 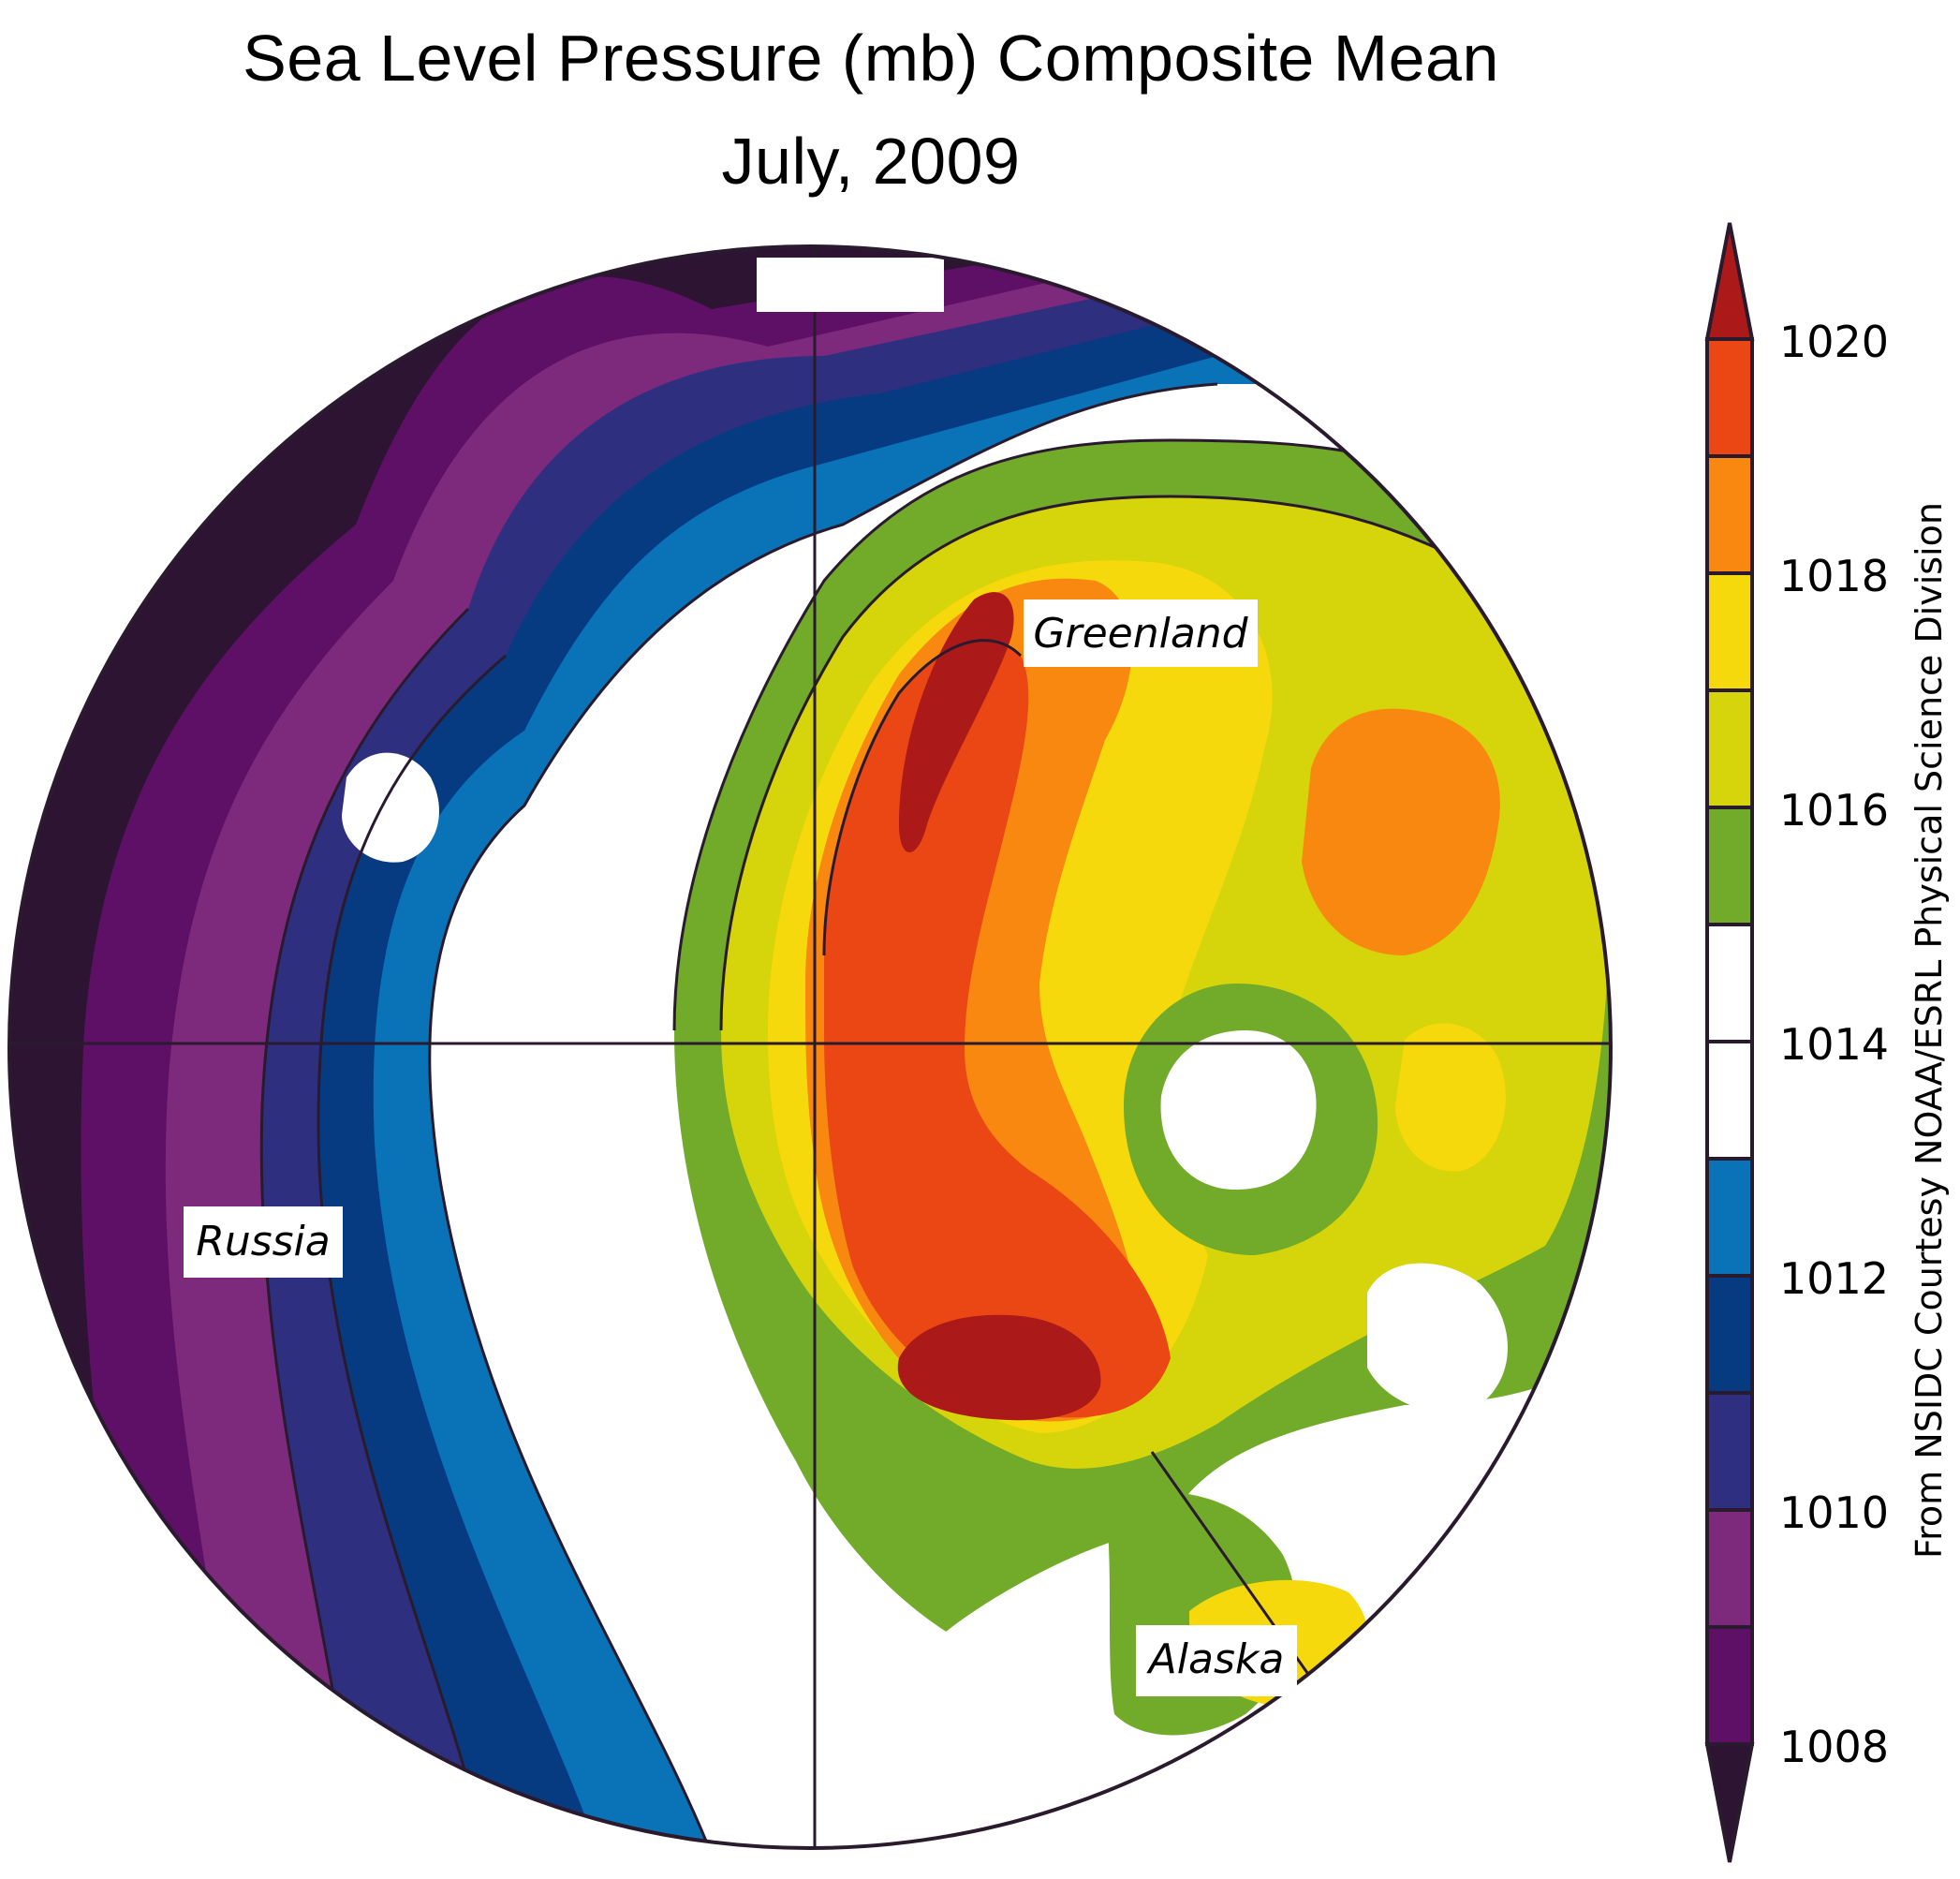 I want to click on colorbar-label-1018: 1018, so click(x=1834, y=576).